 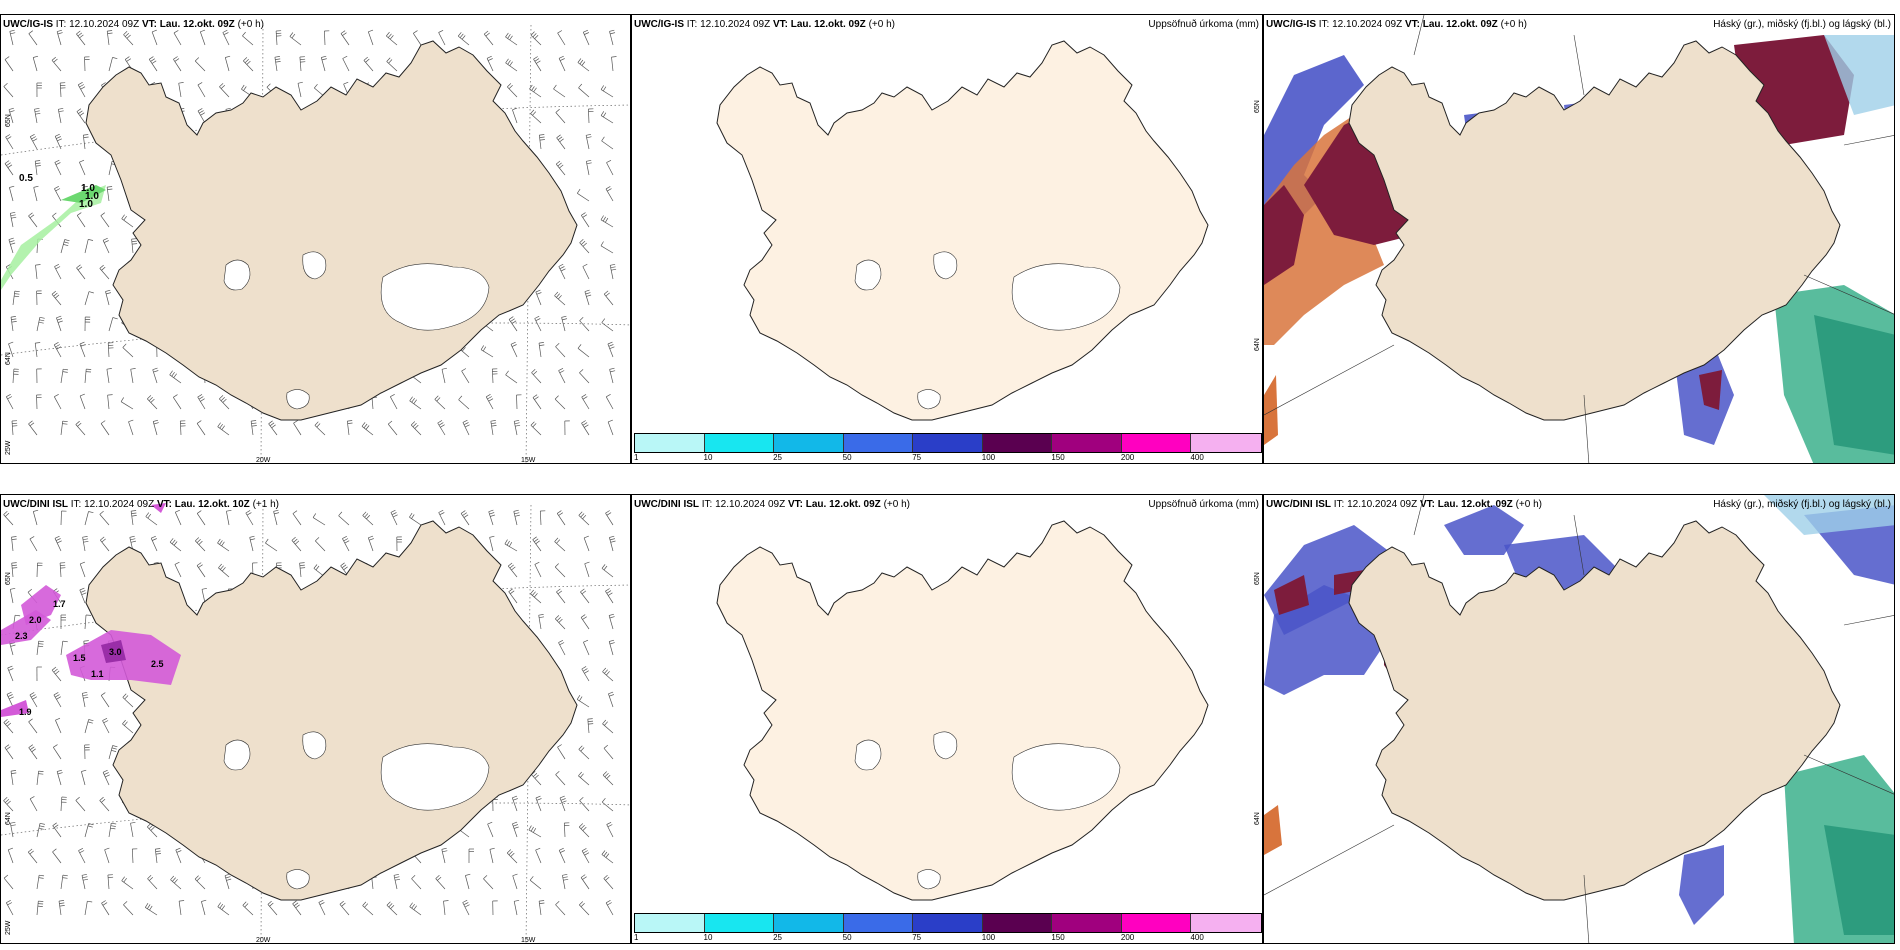 What do you see at coordinates (988, 937) in the screenshot?
I see `colorbar-label: 100` at bounding box center [988, 937].